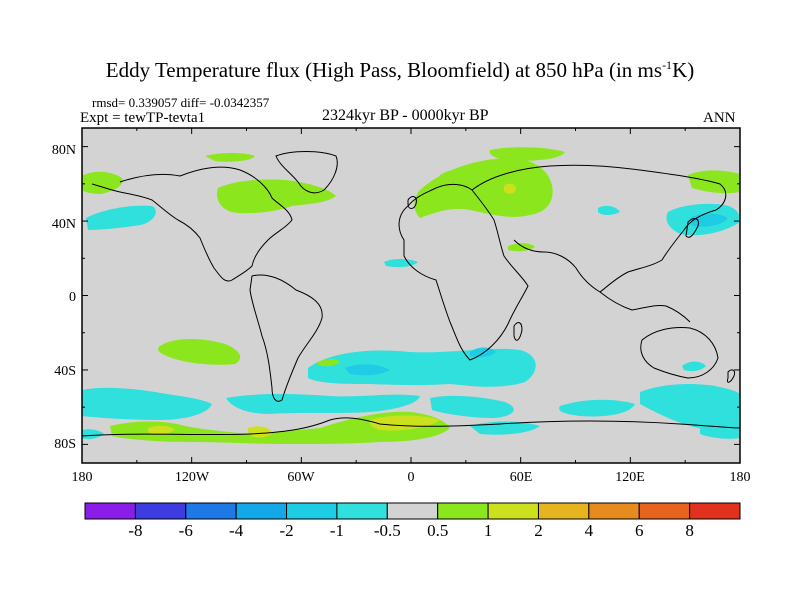 The width and height of the screenshot is (800, 600). Describe the element at coordinates (236, 530) in the screenshot. I see `colorbar-label: -4` at that location.